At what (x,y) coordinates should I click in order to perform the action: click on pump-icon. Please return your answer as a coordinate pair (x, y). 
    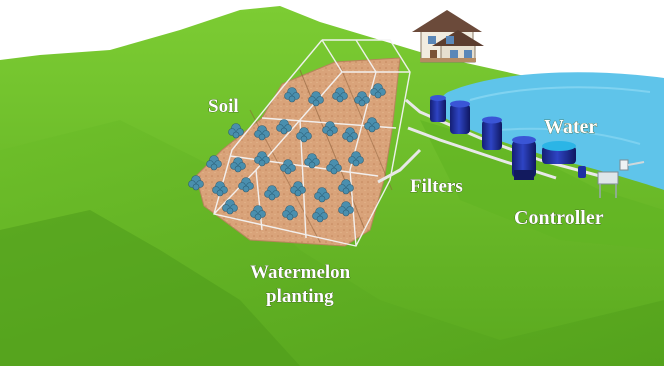
    Looking at the image, I should click on (582, 172).